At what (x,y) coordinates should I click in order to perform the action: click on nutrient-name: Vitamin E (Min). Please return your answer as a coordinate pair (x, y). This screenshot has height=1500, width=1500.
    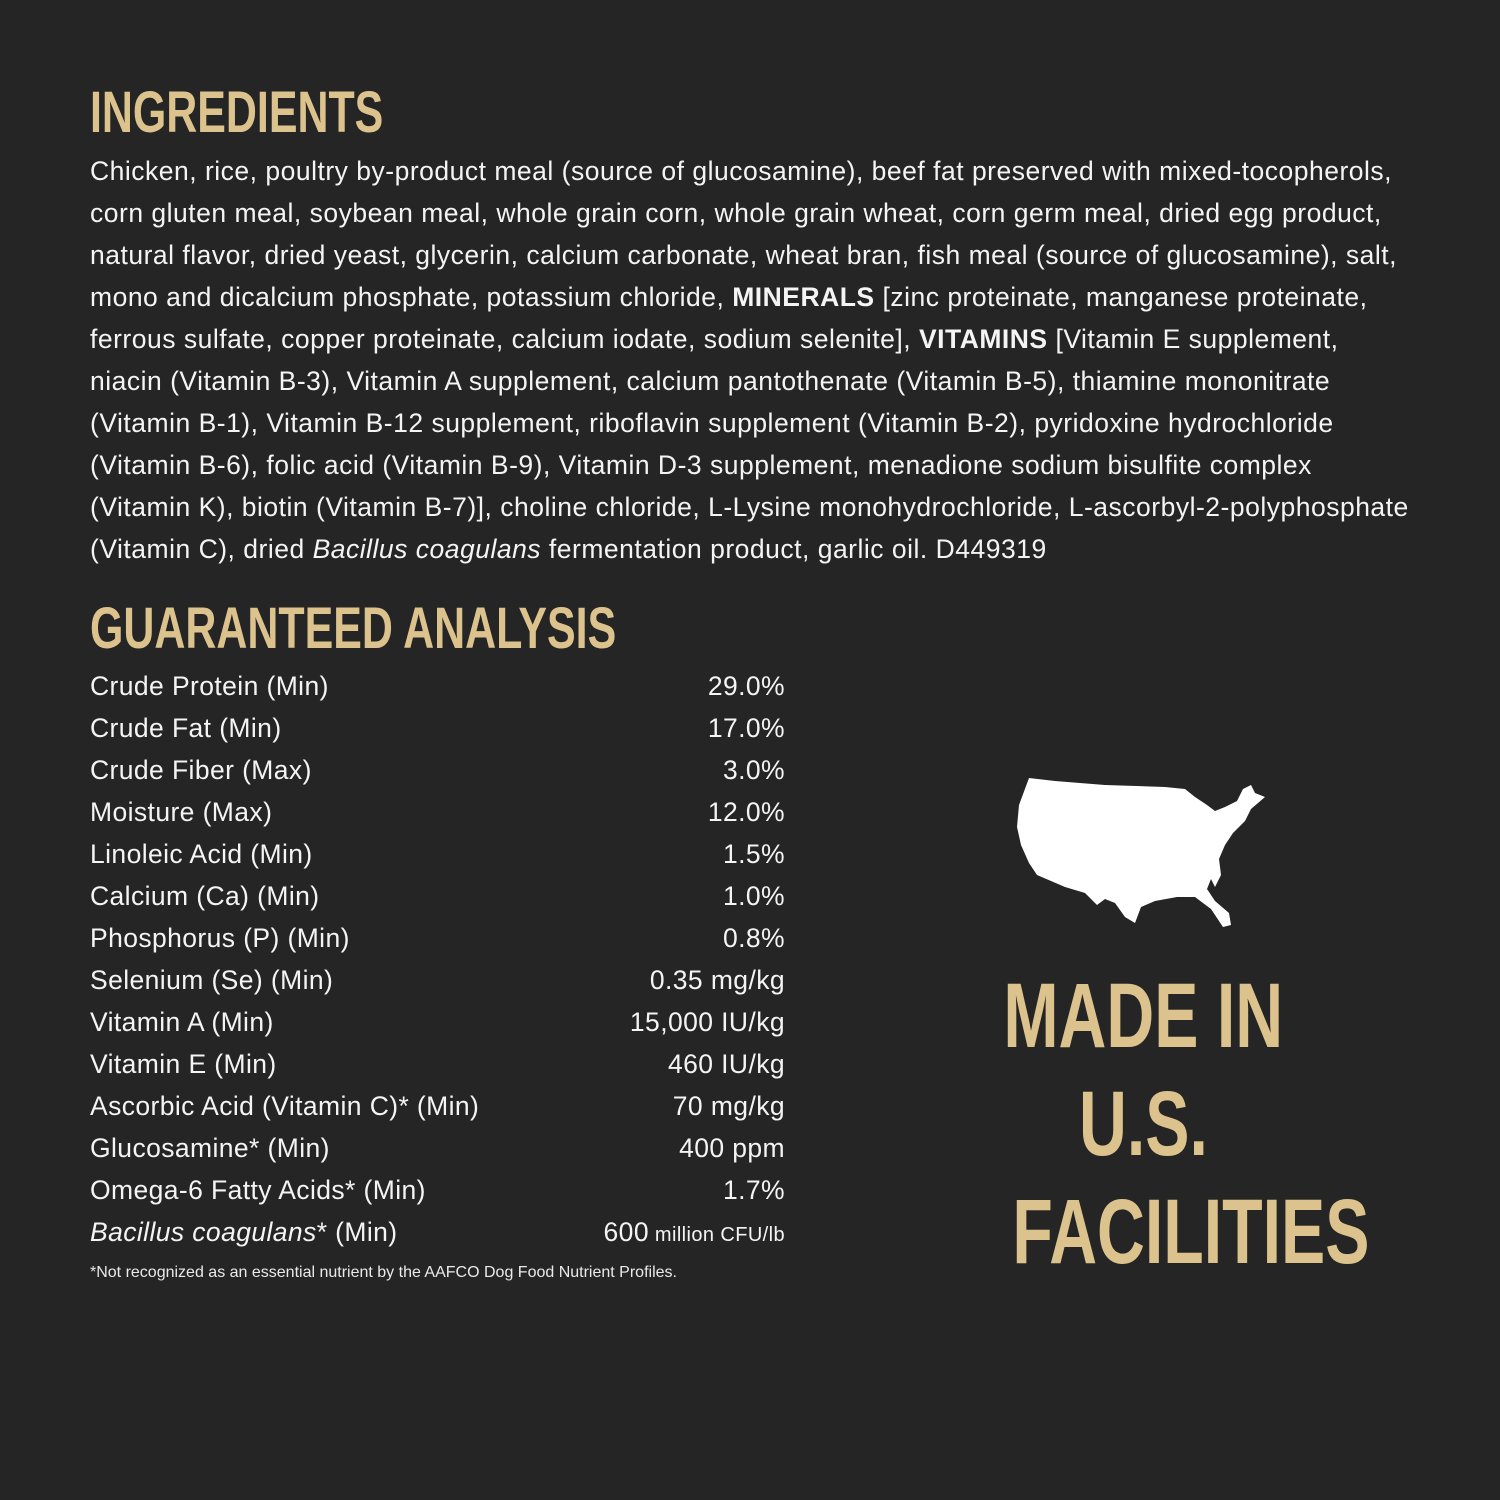
    Looking at the image, I should click on (183, 1064).